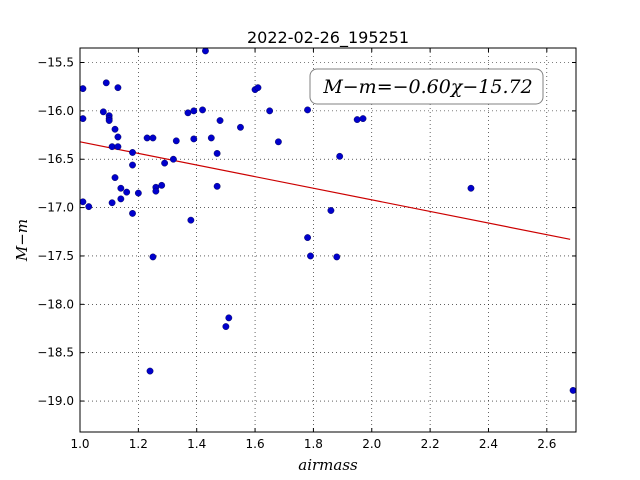 Image resolution: width=640 pixels, height=480 pixels. What do you see at coordinates (430, 444) in the screenshot?
I see `x-tick-label: 2.2` at bounding box center [430, 444].